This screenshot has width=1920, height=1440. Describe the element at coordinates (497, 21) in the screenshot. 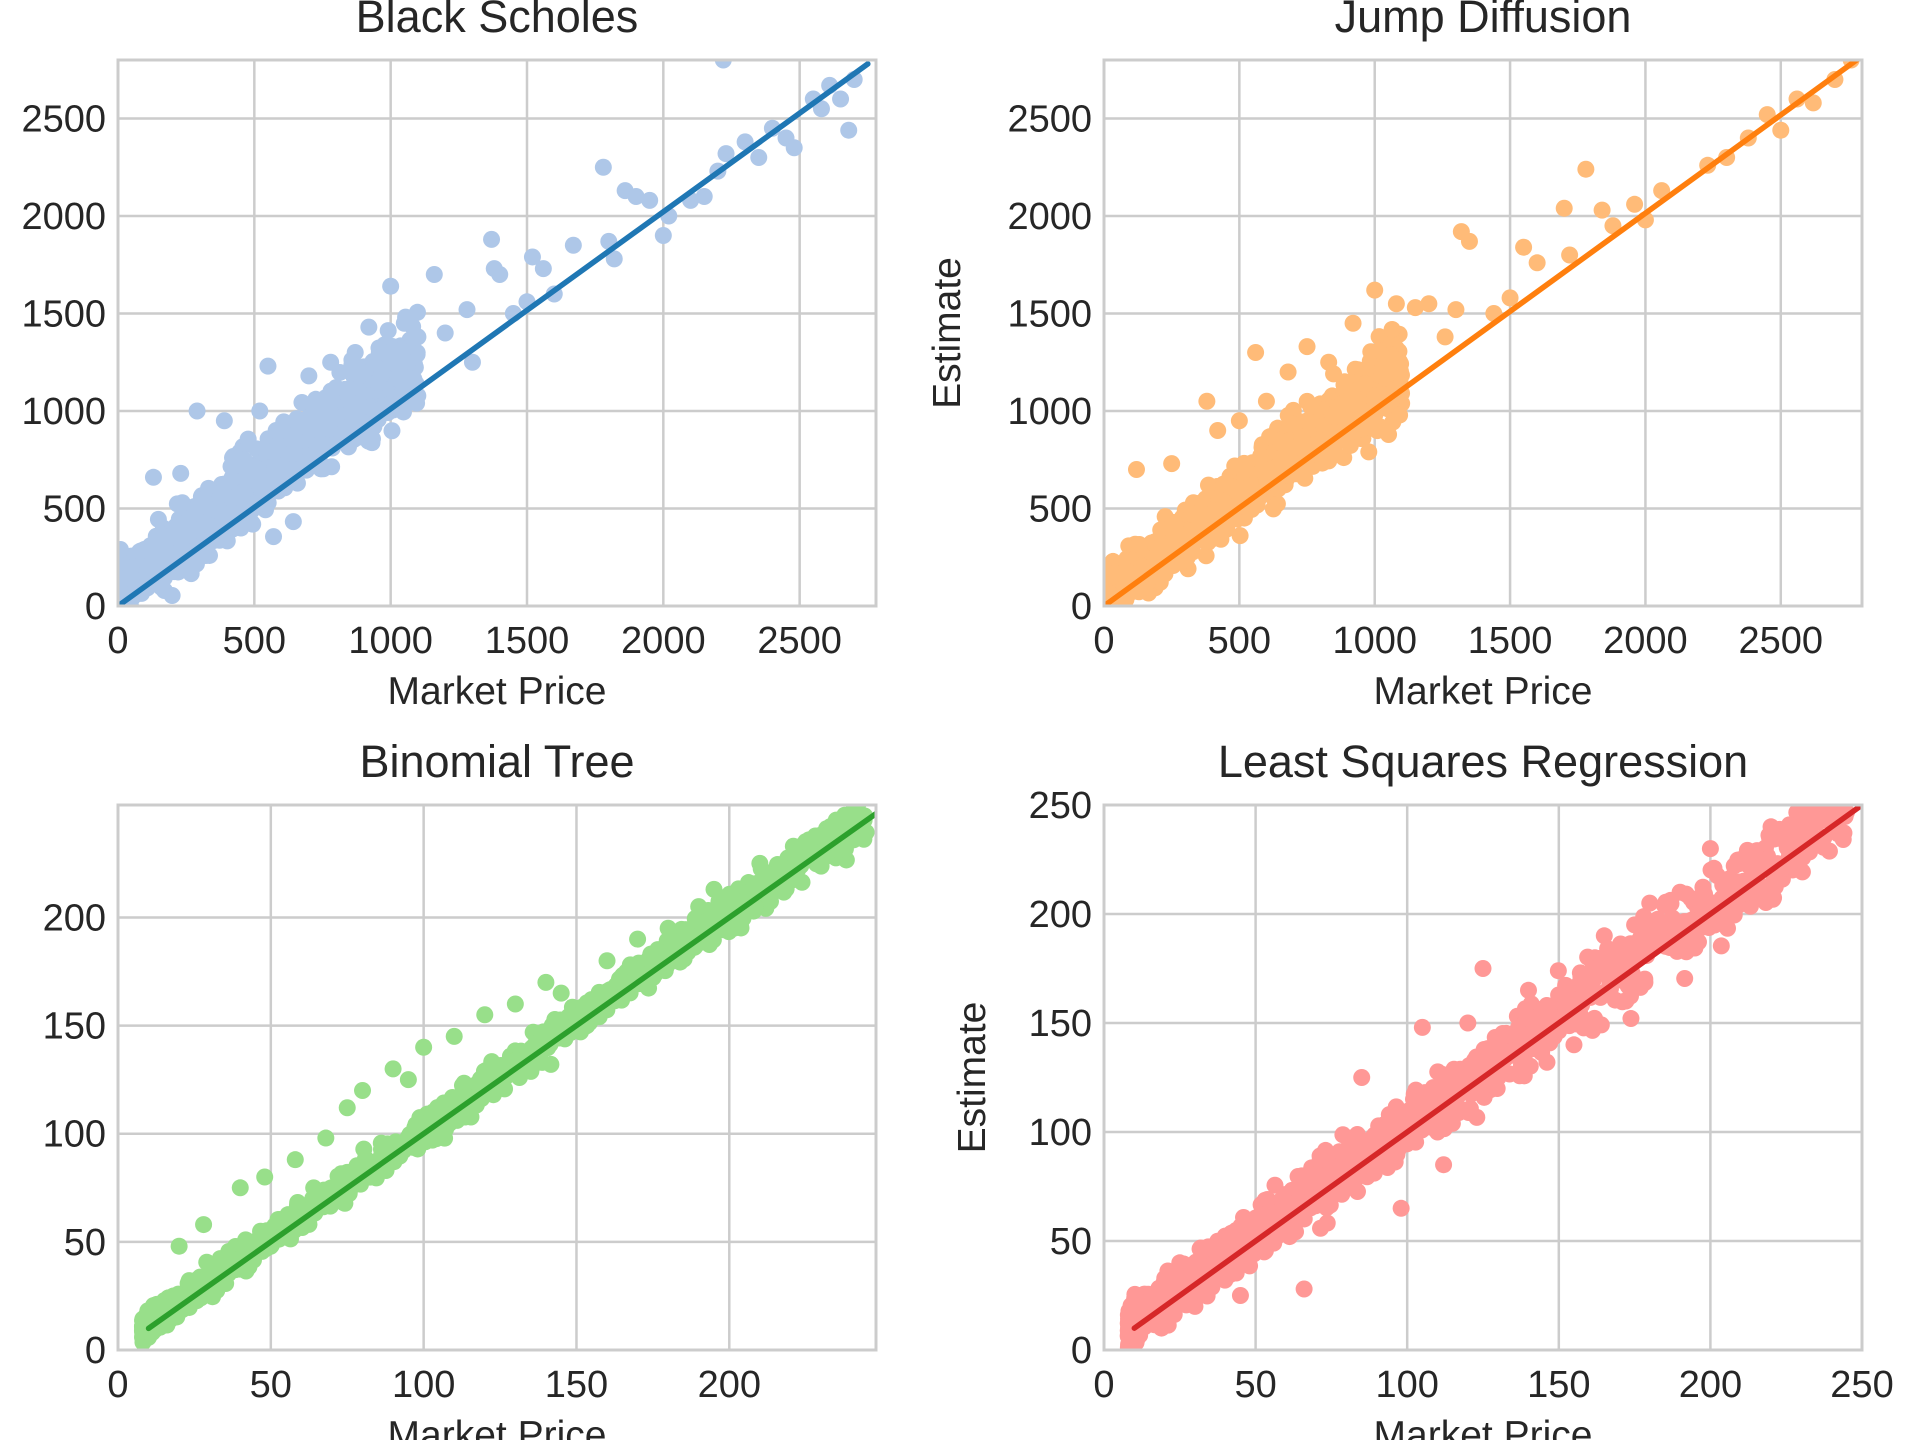

I see `chart-title: Black Scholes` at that location.